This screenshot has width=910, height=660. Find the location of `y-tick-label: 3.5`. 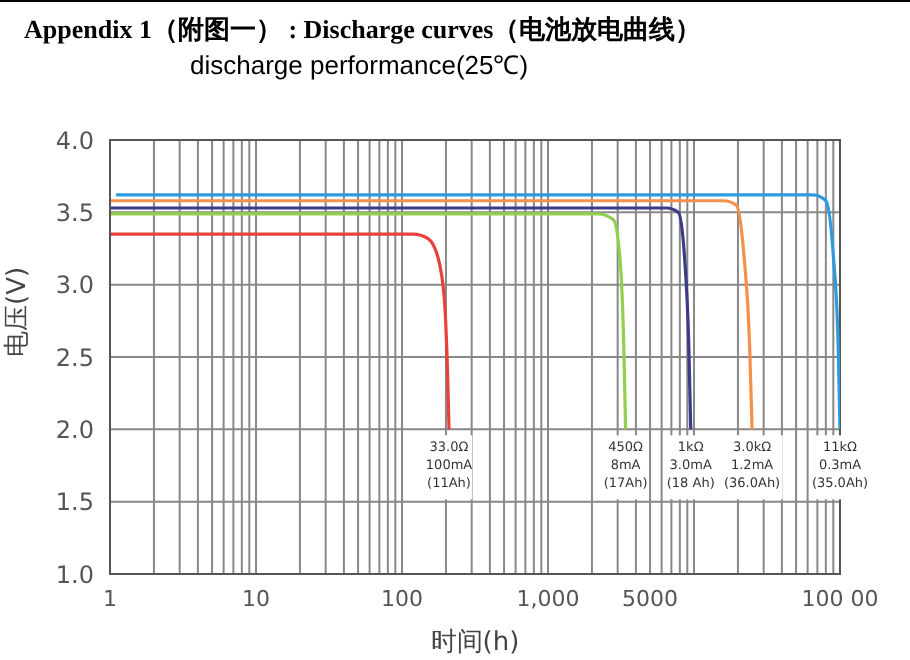

y-tick-label: 3.5 is located at coordinates (74, 212).